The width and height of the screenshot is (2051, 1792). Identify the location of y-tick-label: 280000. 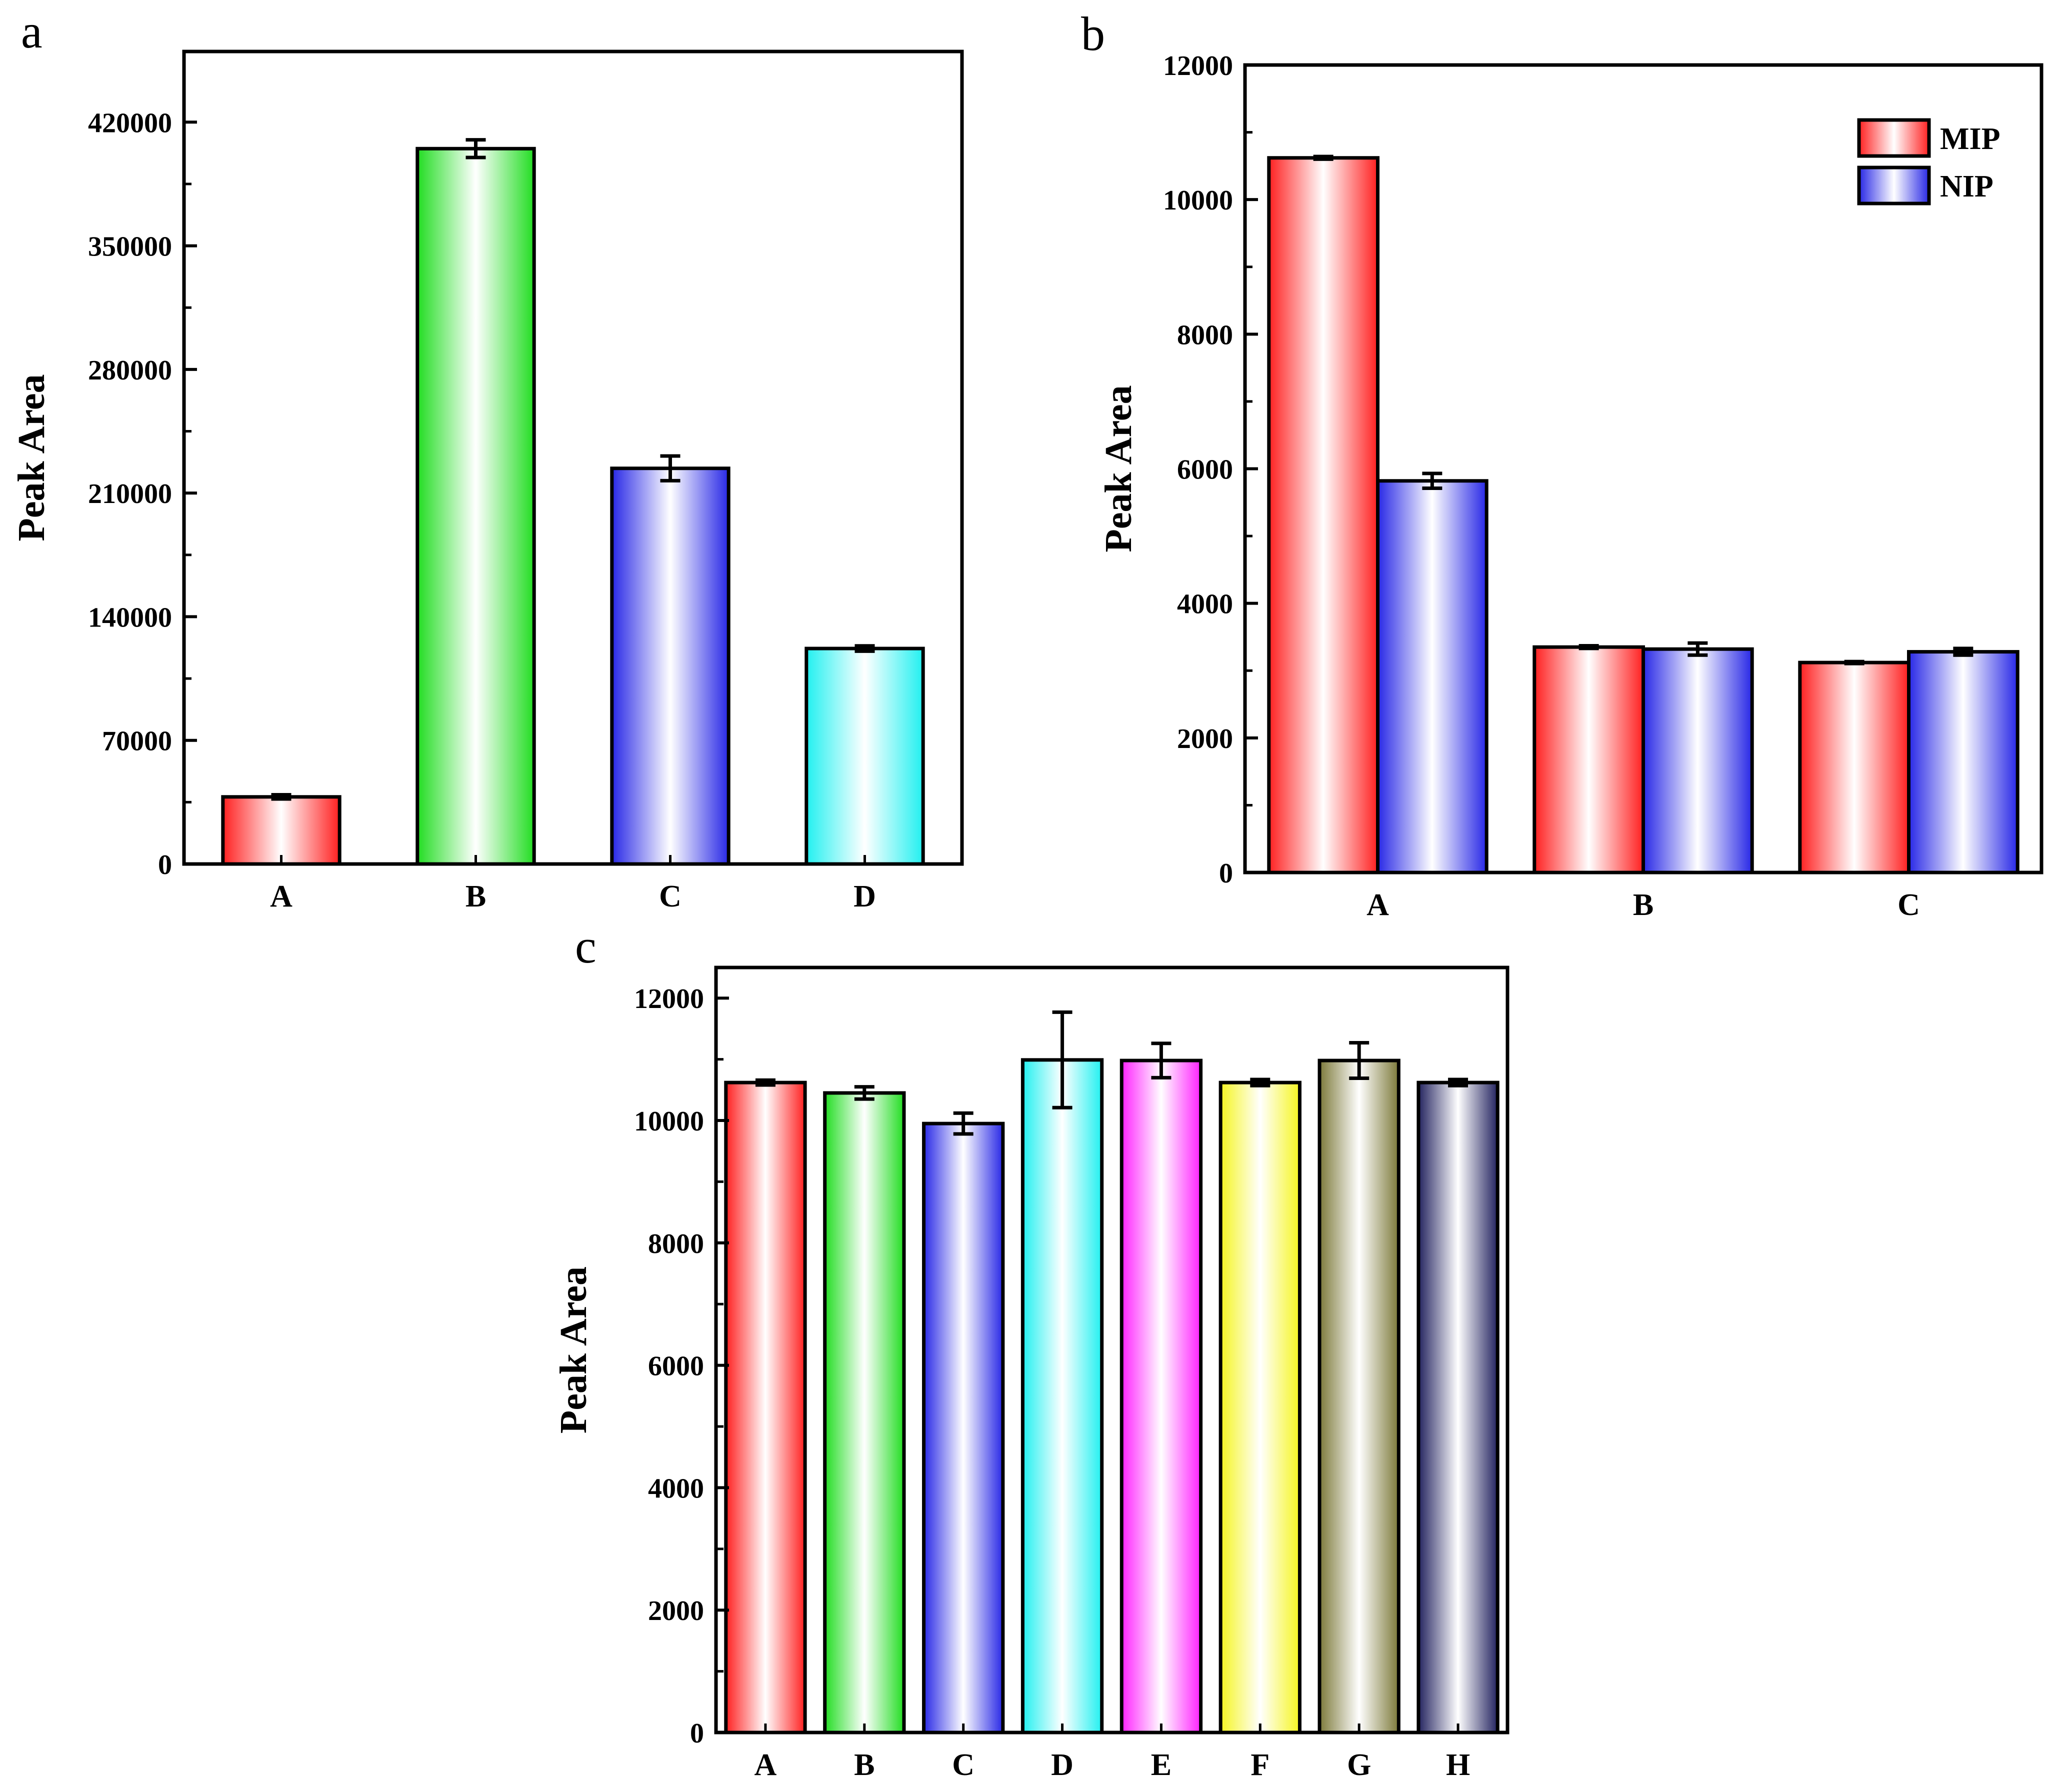
(130, 370).